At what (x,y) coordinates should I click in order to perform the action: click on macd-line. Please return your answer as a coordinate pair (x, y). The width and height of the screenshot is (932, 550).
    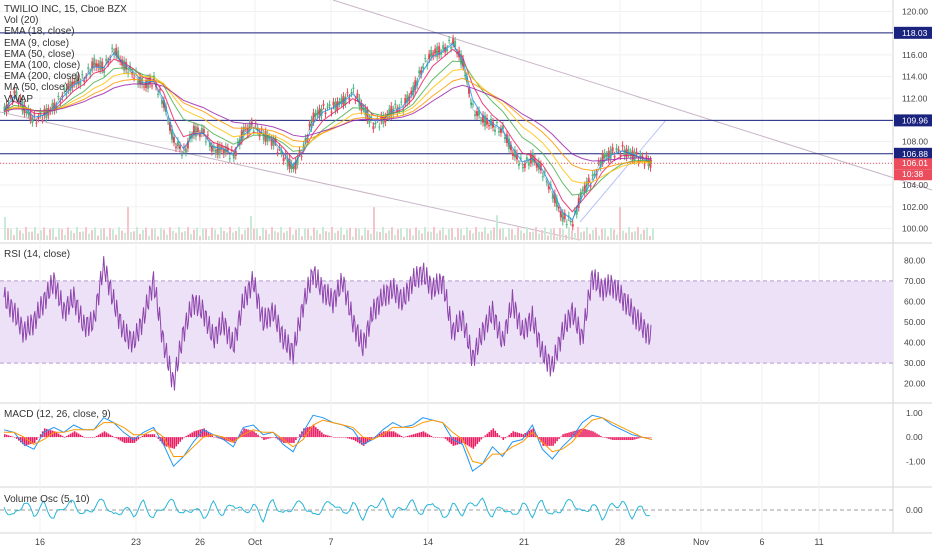
    Looking at the image, I should click on (328, 443).